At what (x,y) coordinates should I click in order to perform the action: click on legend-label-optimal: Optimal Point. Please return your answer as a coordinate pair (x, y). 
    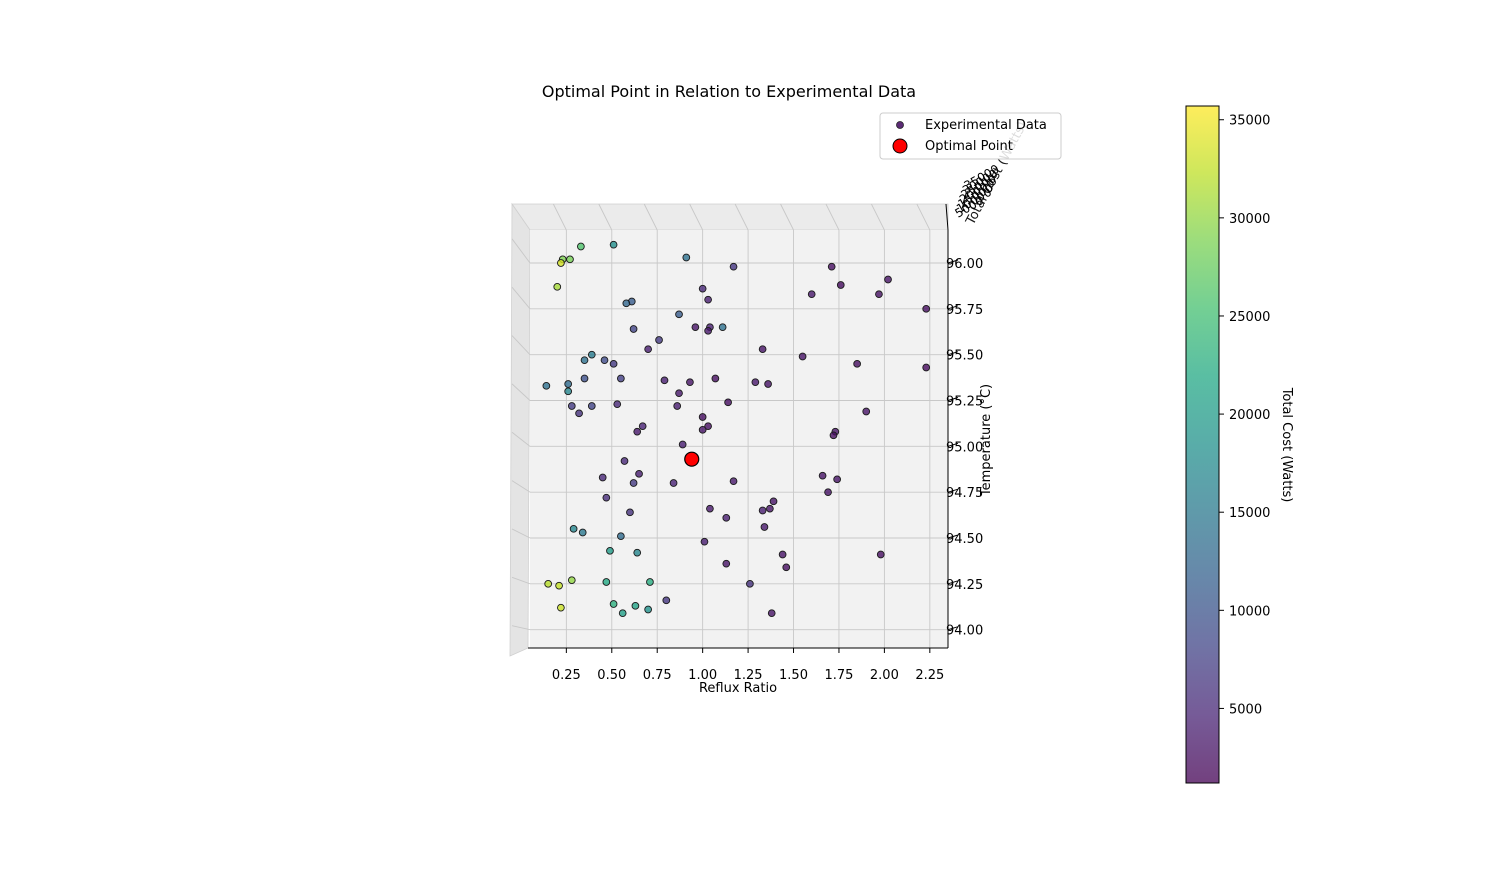
    Looking at the image, I should click on (969, 146).